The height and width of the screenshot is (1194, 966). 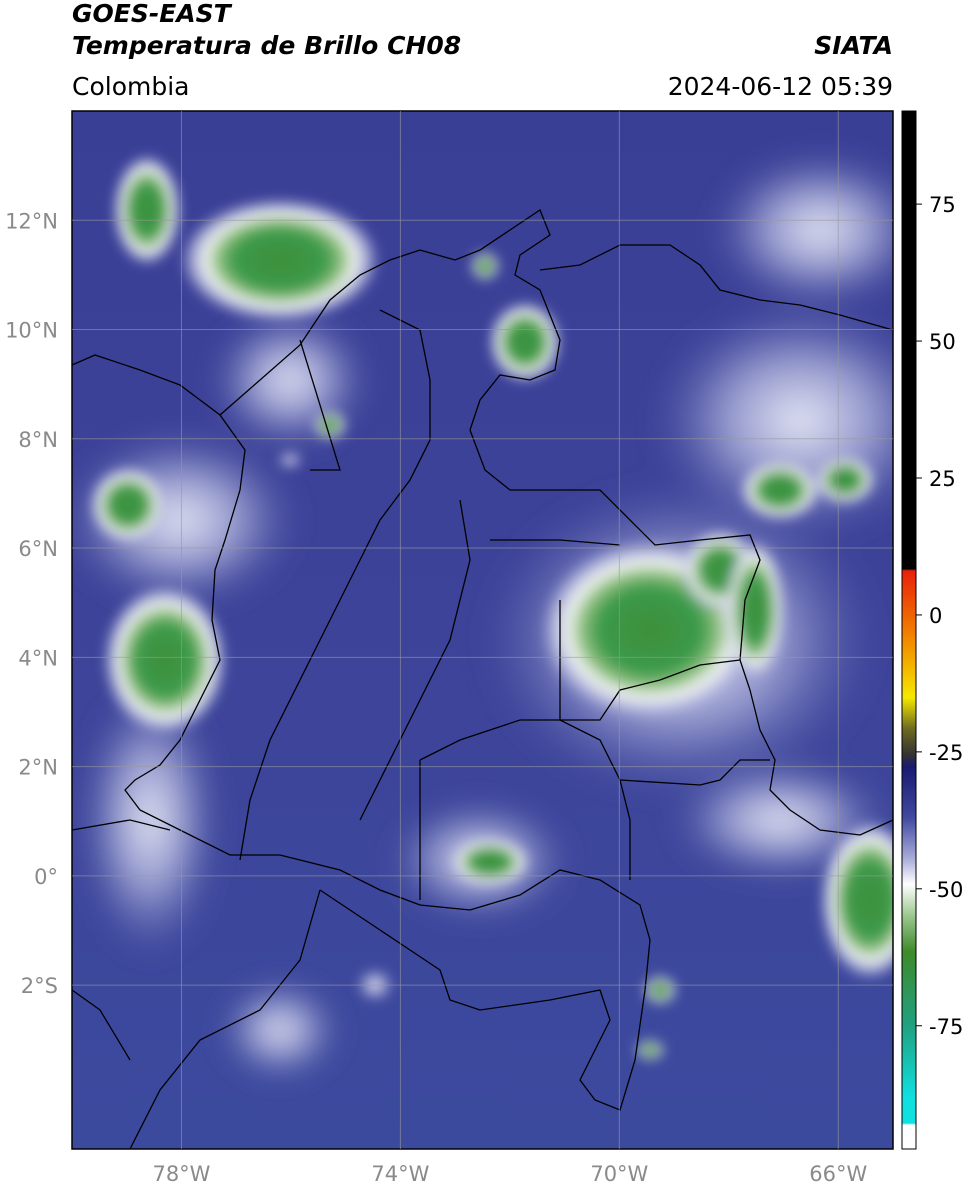 I want to click on y-tick-label: 2°S, so click(x=39, y=986).